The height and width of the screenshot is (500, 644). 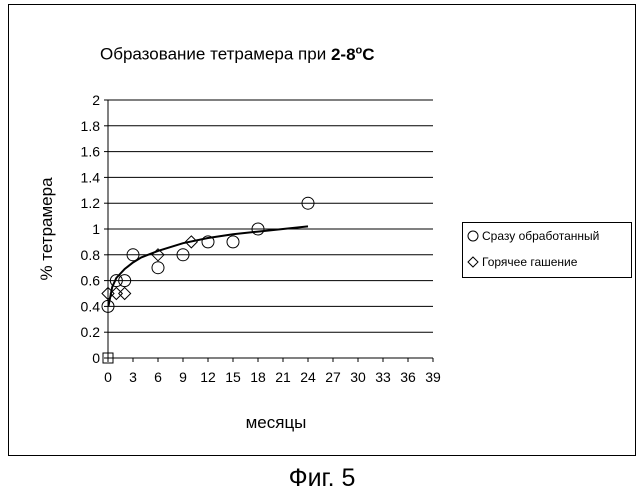 I want to click on legend-item-immediate: Сразу обработанный, so click(x=533, y=236).